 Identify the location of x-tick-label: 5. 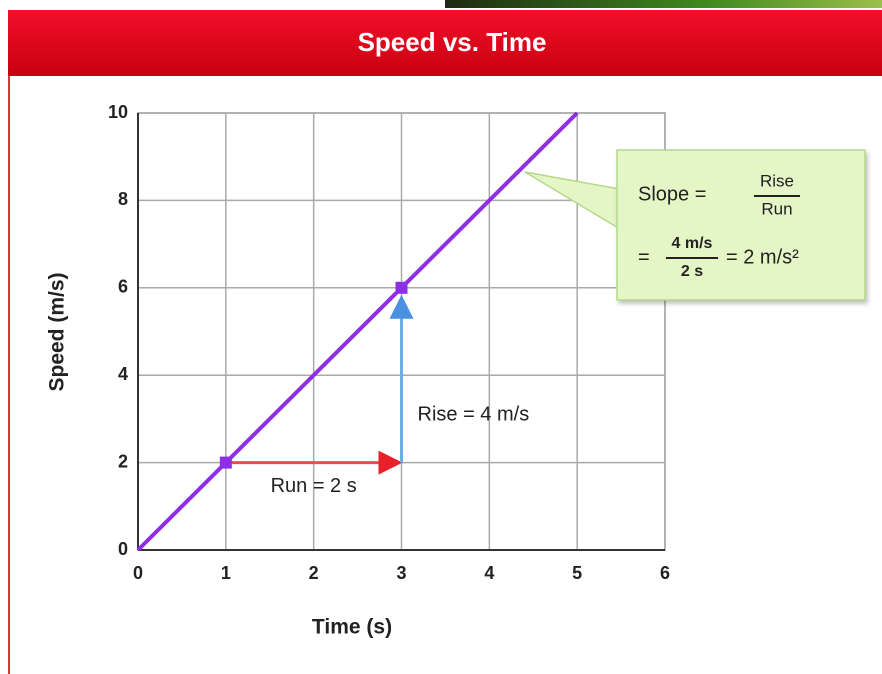
(577, 573).